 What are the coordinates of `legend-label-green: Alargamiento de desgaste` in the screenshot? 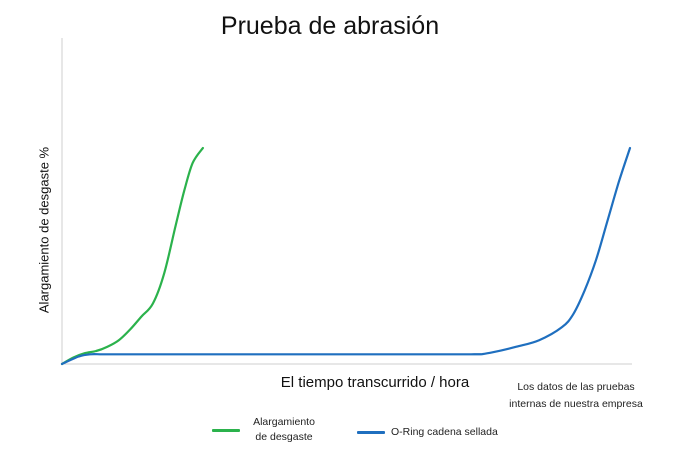 It's located at (284, 429).